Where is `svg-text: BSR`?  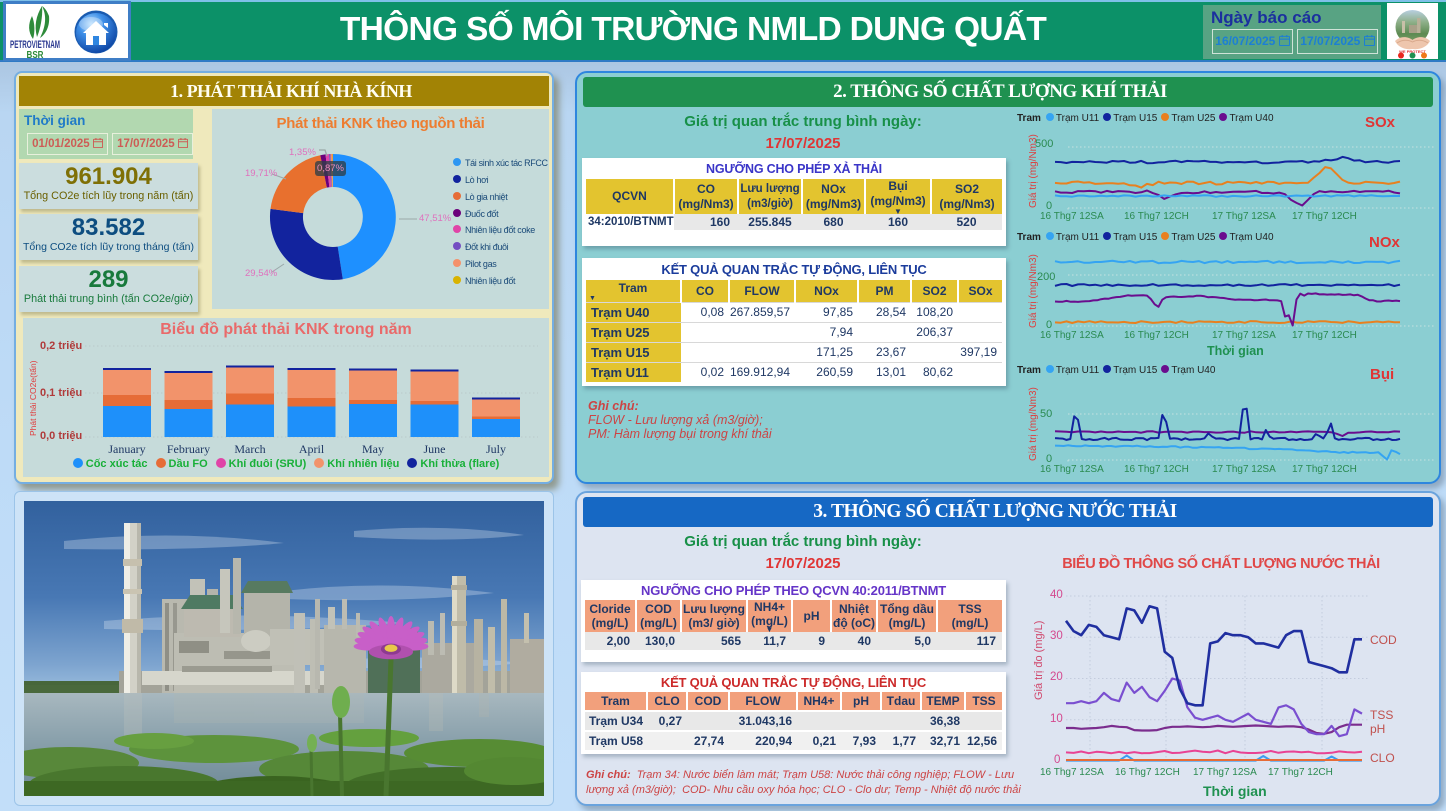 svg-text: BSR is located at coordinates (35, 53).